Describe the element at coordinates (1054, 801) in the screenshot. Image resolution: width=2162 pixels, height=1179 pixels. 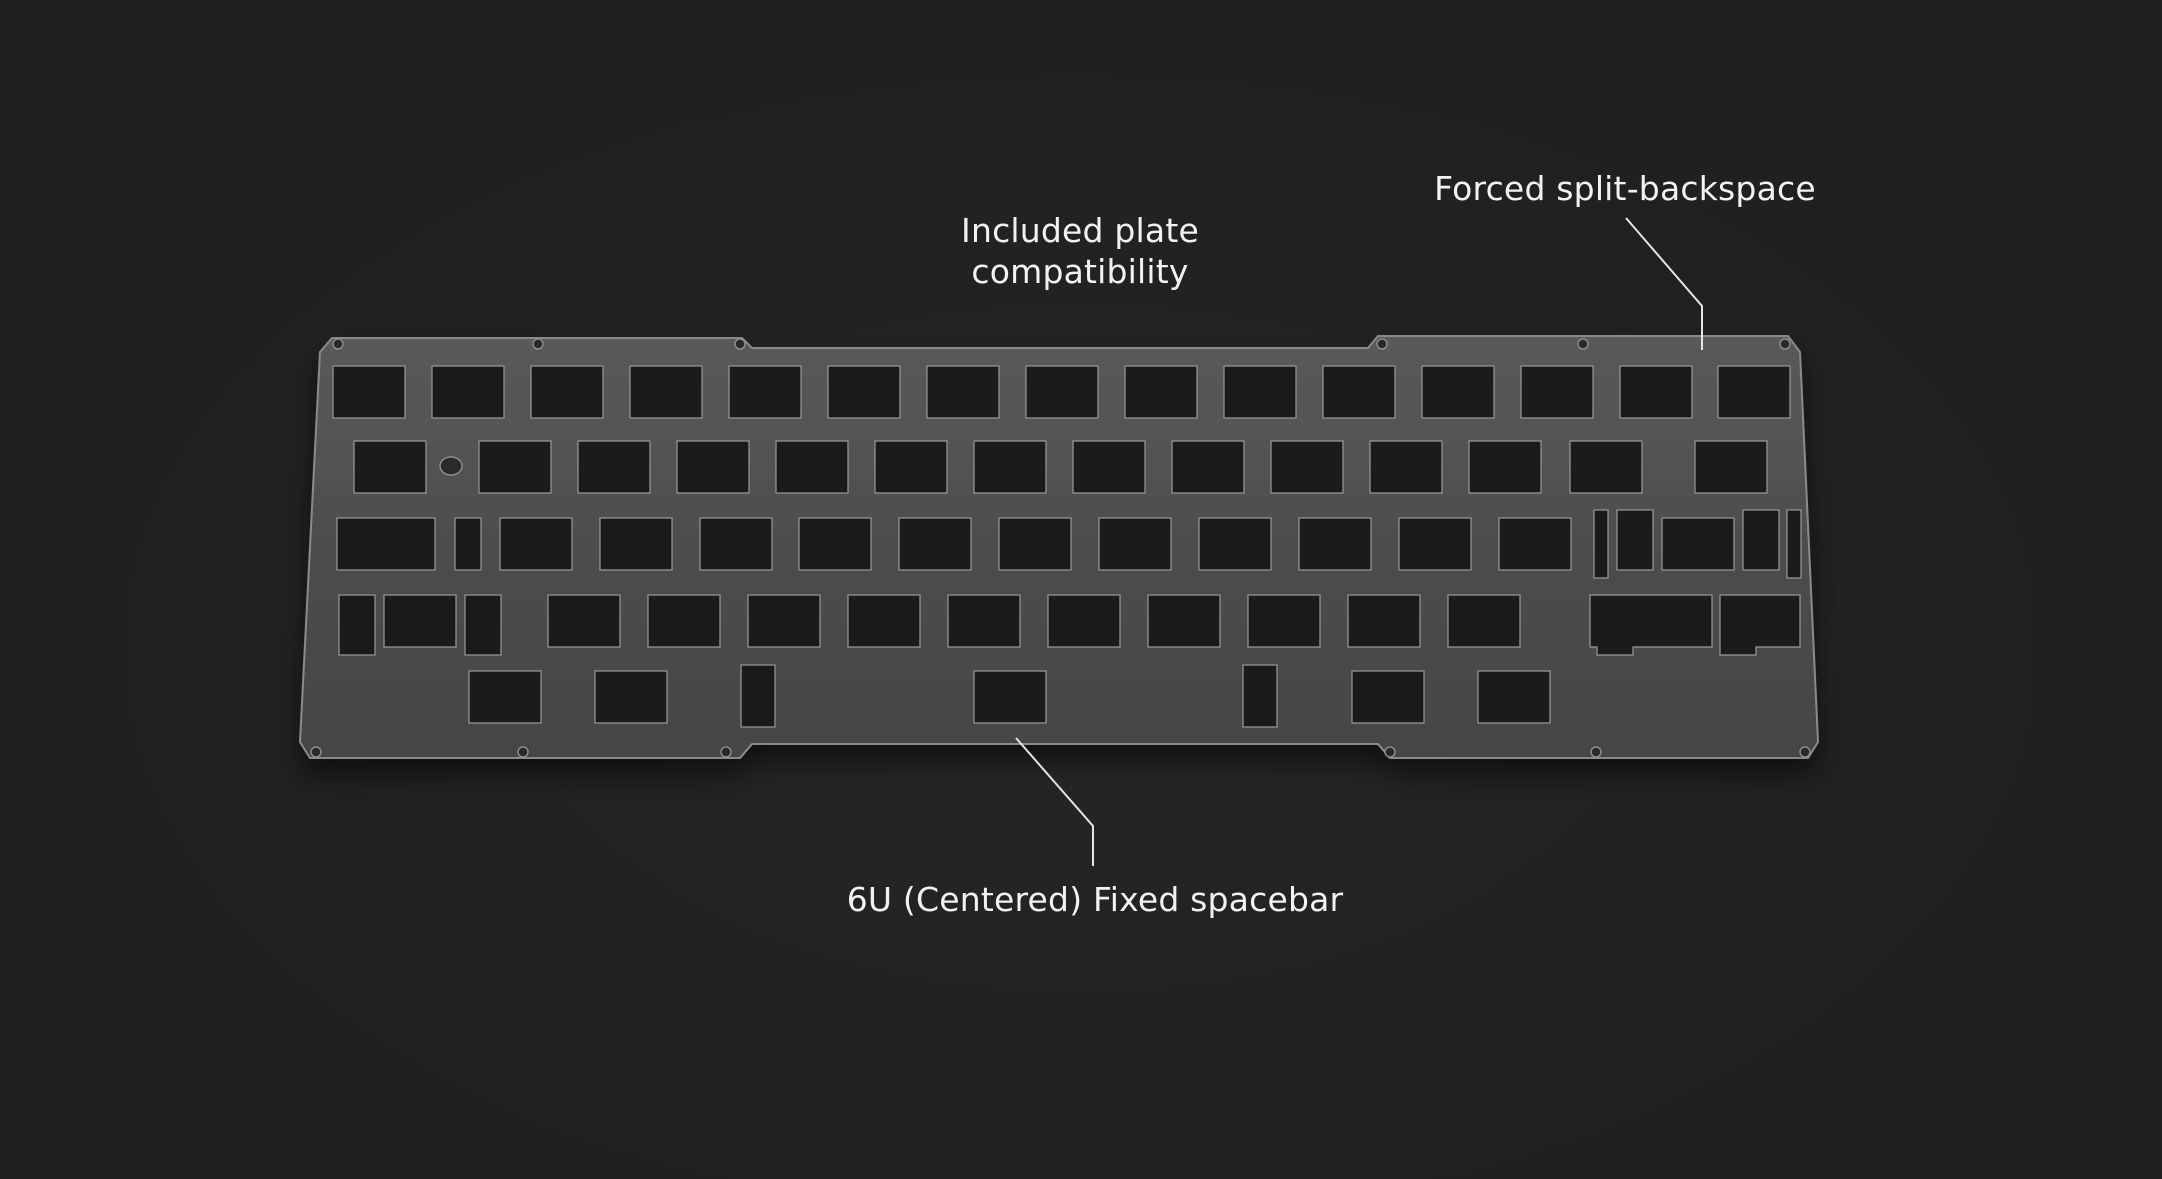
I see `spacebar-leader-line` at that location.